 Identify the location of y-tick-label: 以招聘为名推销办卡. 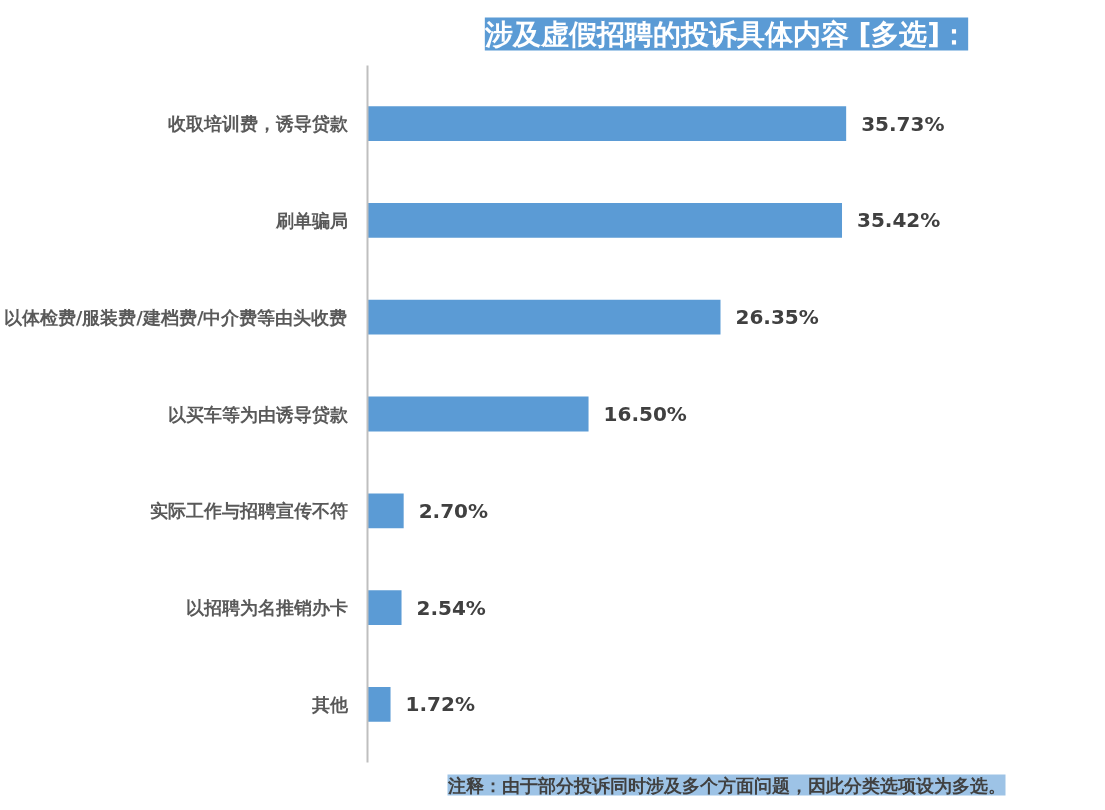
(266, 608).